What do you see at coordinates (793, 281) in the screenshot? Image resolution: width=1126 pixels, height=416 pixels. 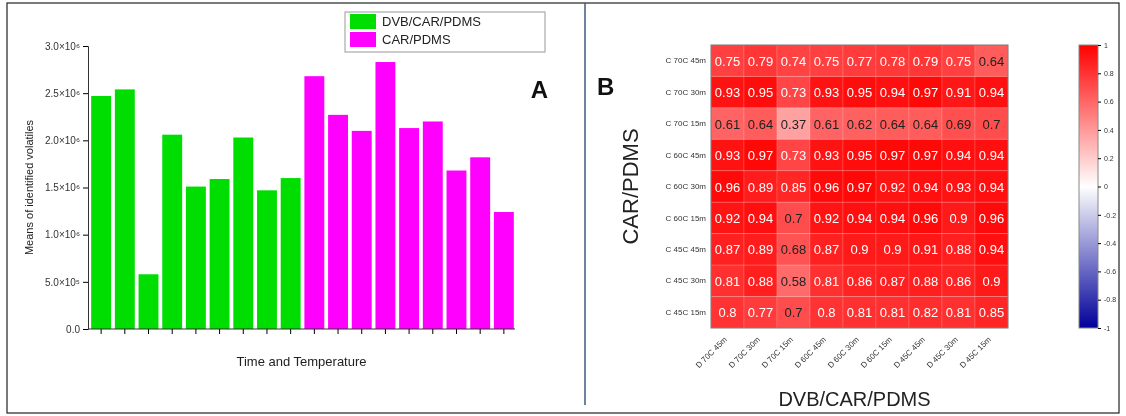 I see `data-label: 0.58` at bounding box center [793, 281].